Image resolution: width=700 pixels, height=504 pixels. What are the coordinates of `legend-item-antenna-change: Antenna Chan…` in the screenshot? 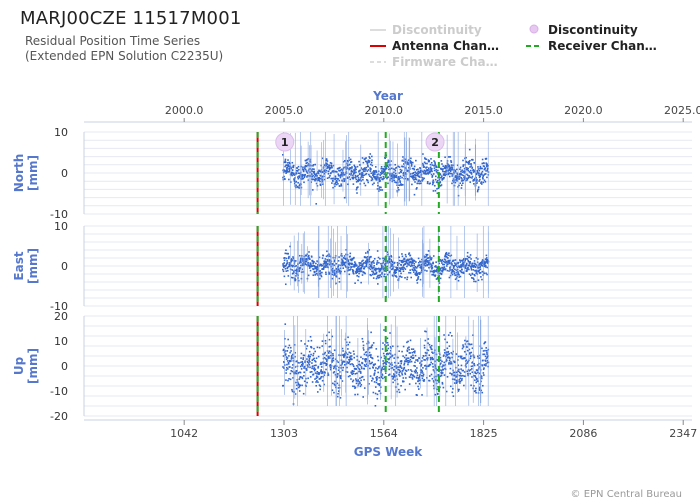 It's located at (434, 46).